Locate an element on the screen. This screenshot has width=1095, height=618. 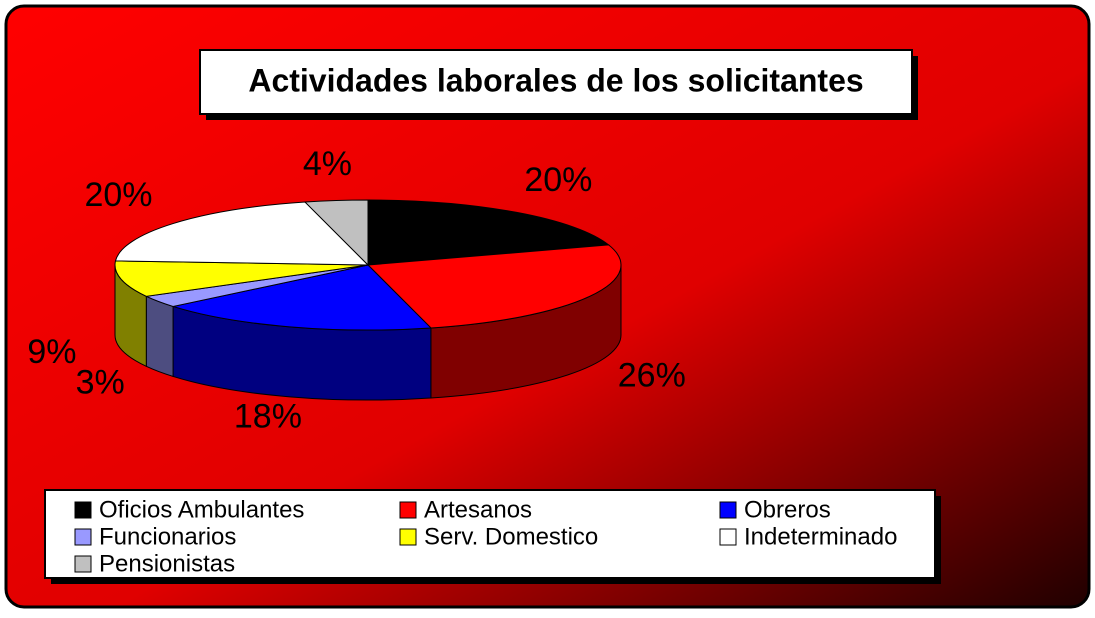
legend-label: Funcionarios is located at coordinates (167, 536).